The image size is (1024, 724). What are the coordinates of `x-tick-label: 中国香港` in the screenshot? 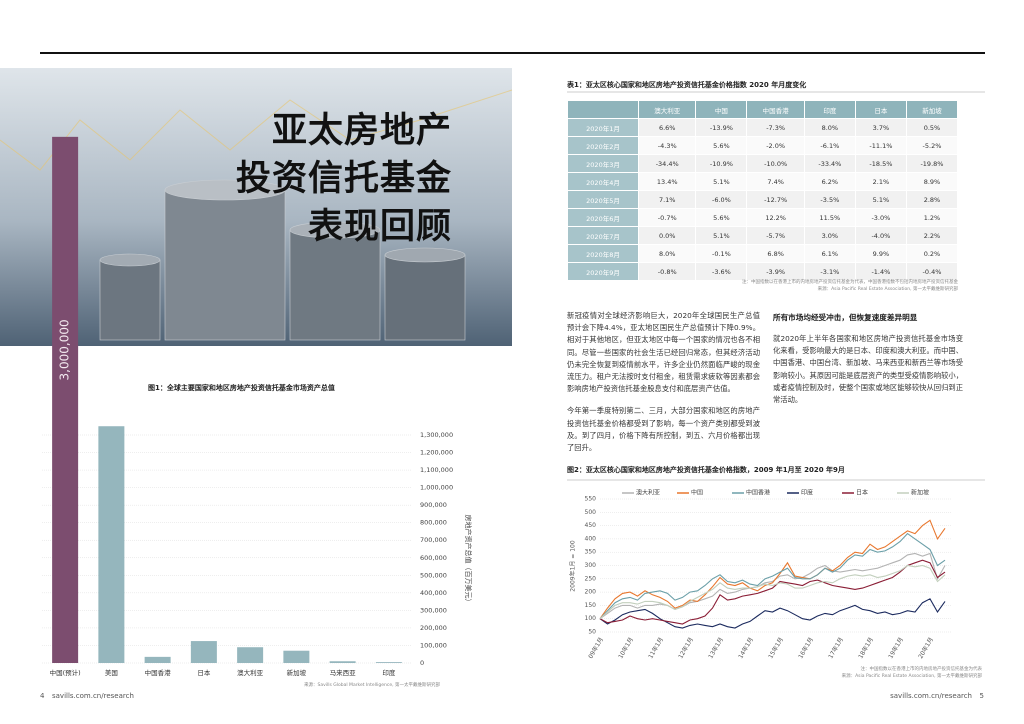 It's located at (158, 672).